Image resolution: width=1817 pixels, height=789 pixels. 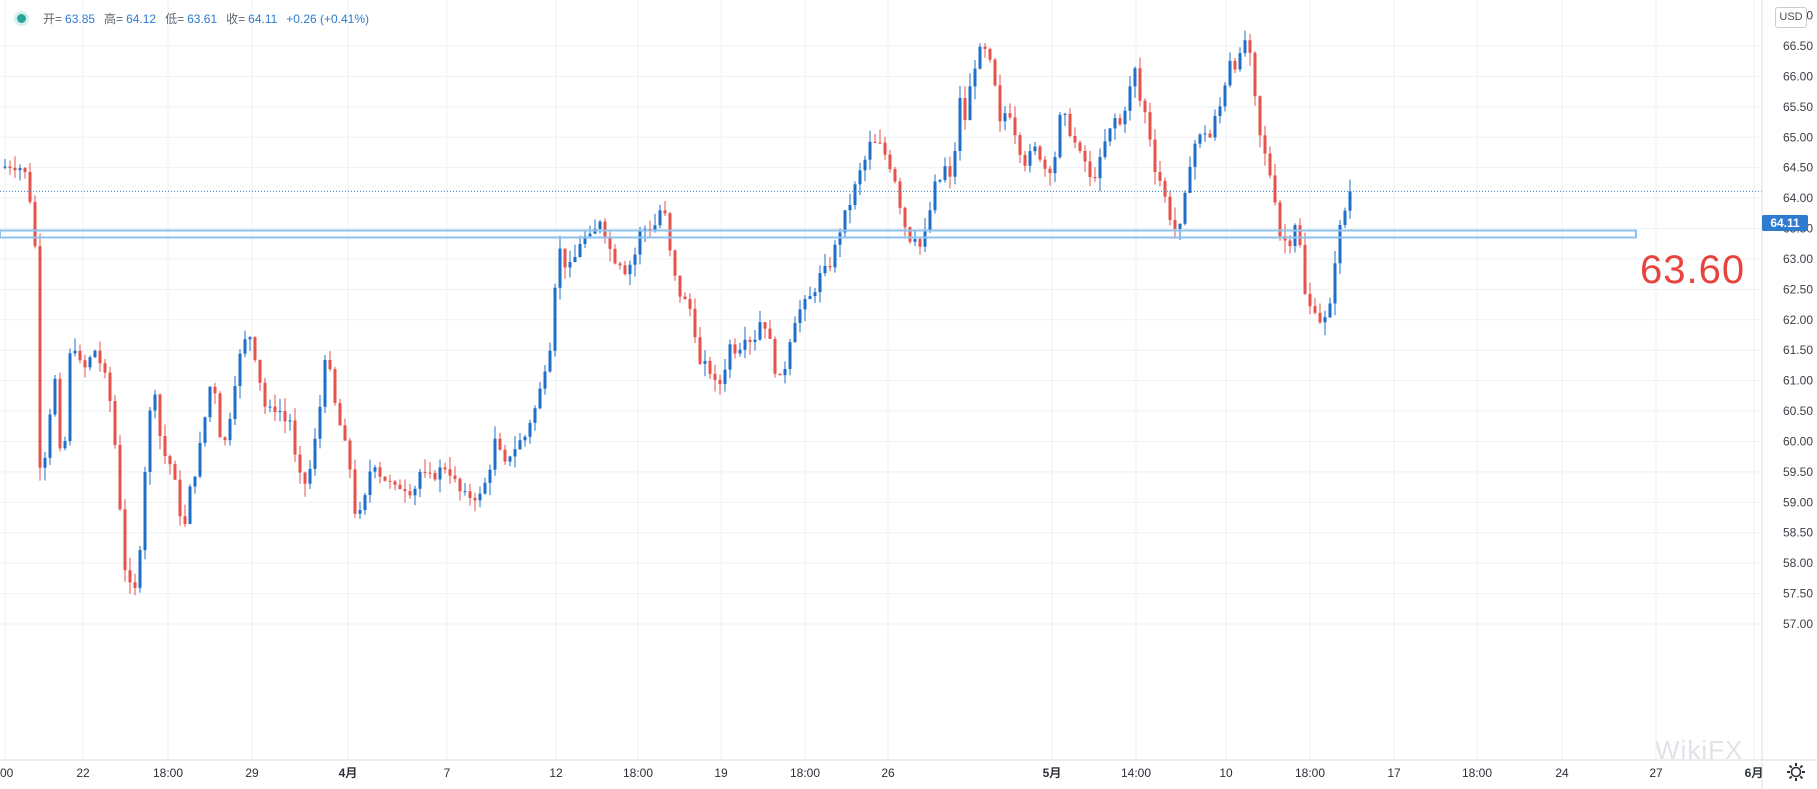 I want to click on y-tick-label: 61.00, so click(x=1798, y=381).